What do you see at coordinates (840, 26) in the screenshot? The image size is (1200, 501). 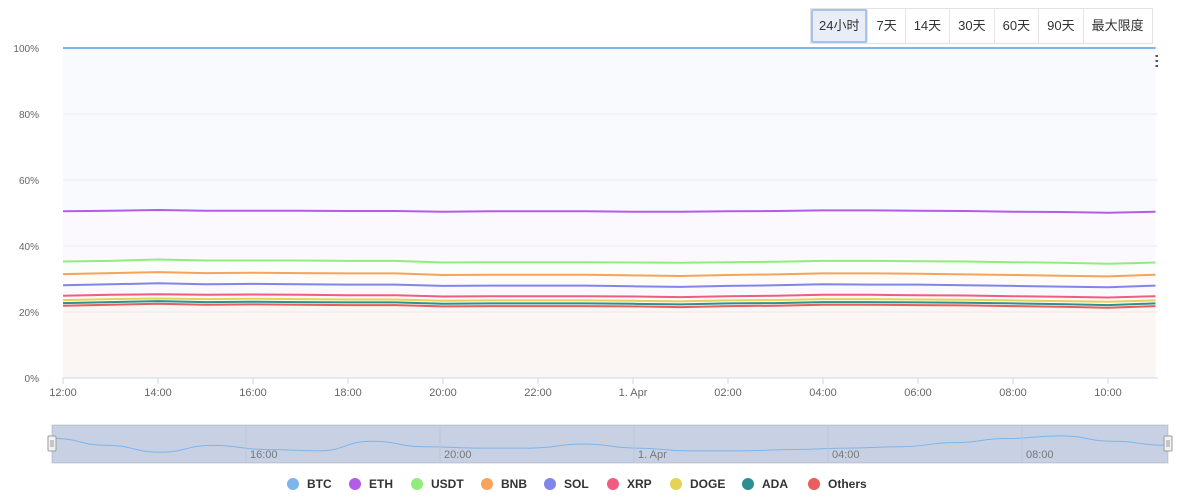 I see `range-button-24h: 24小时` at bounding box center [840, 26].